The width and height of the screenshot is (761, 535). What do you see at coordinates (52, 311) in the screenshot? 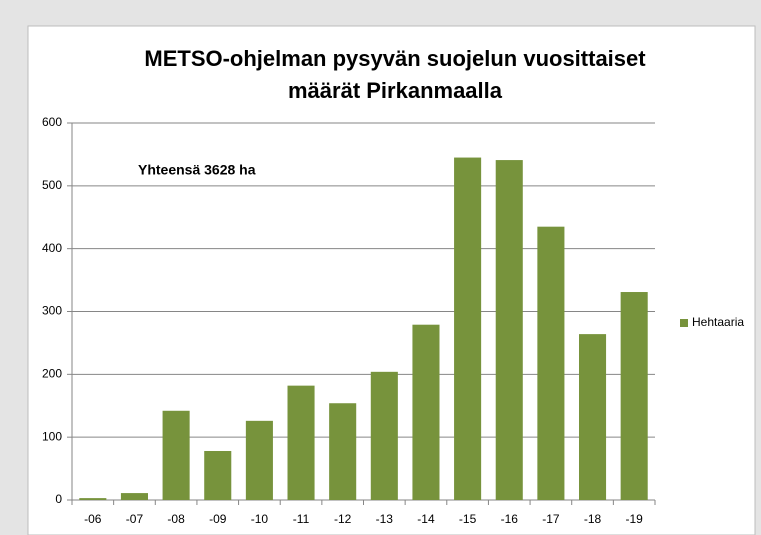
I see `y-tick-label: 300` at bounding box center [52, 311].